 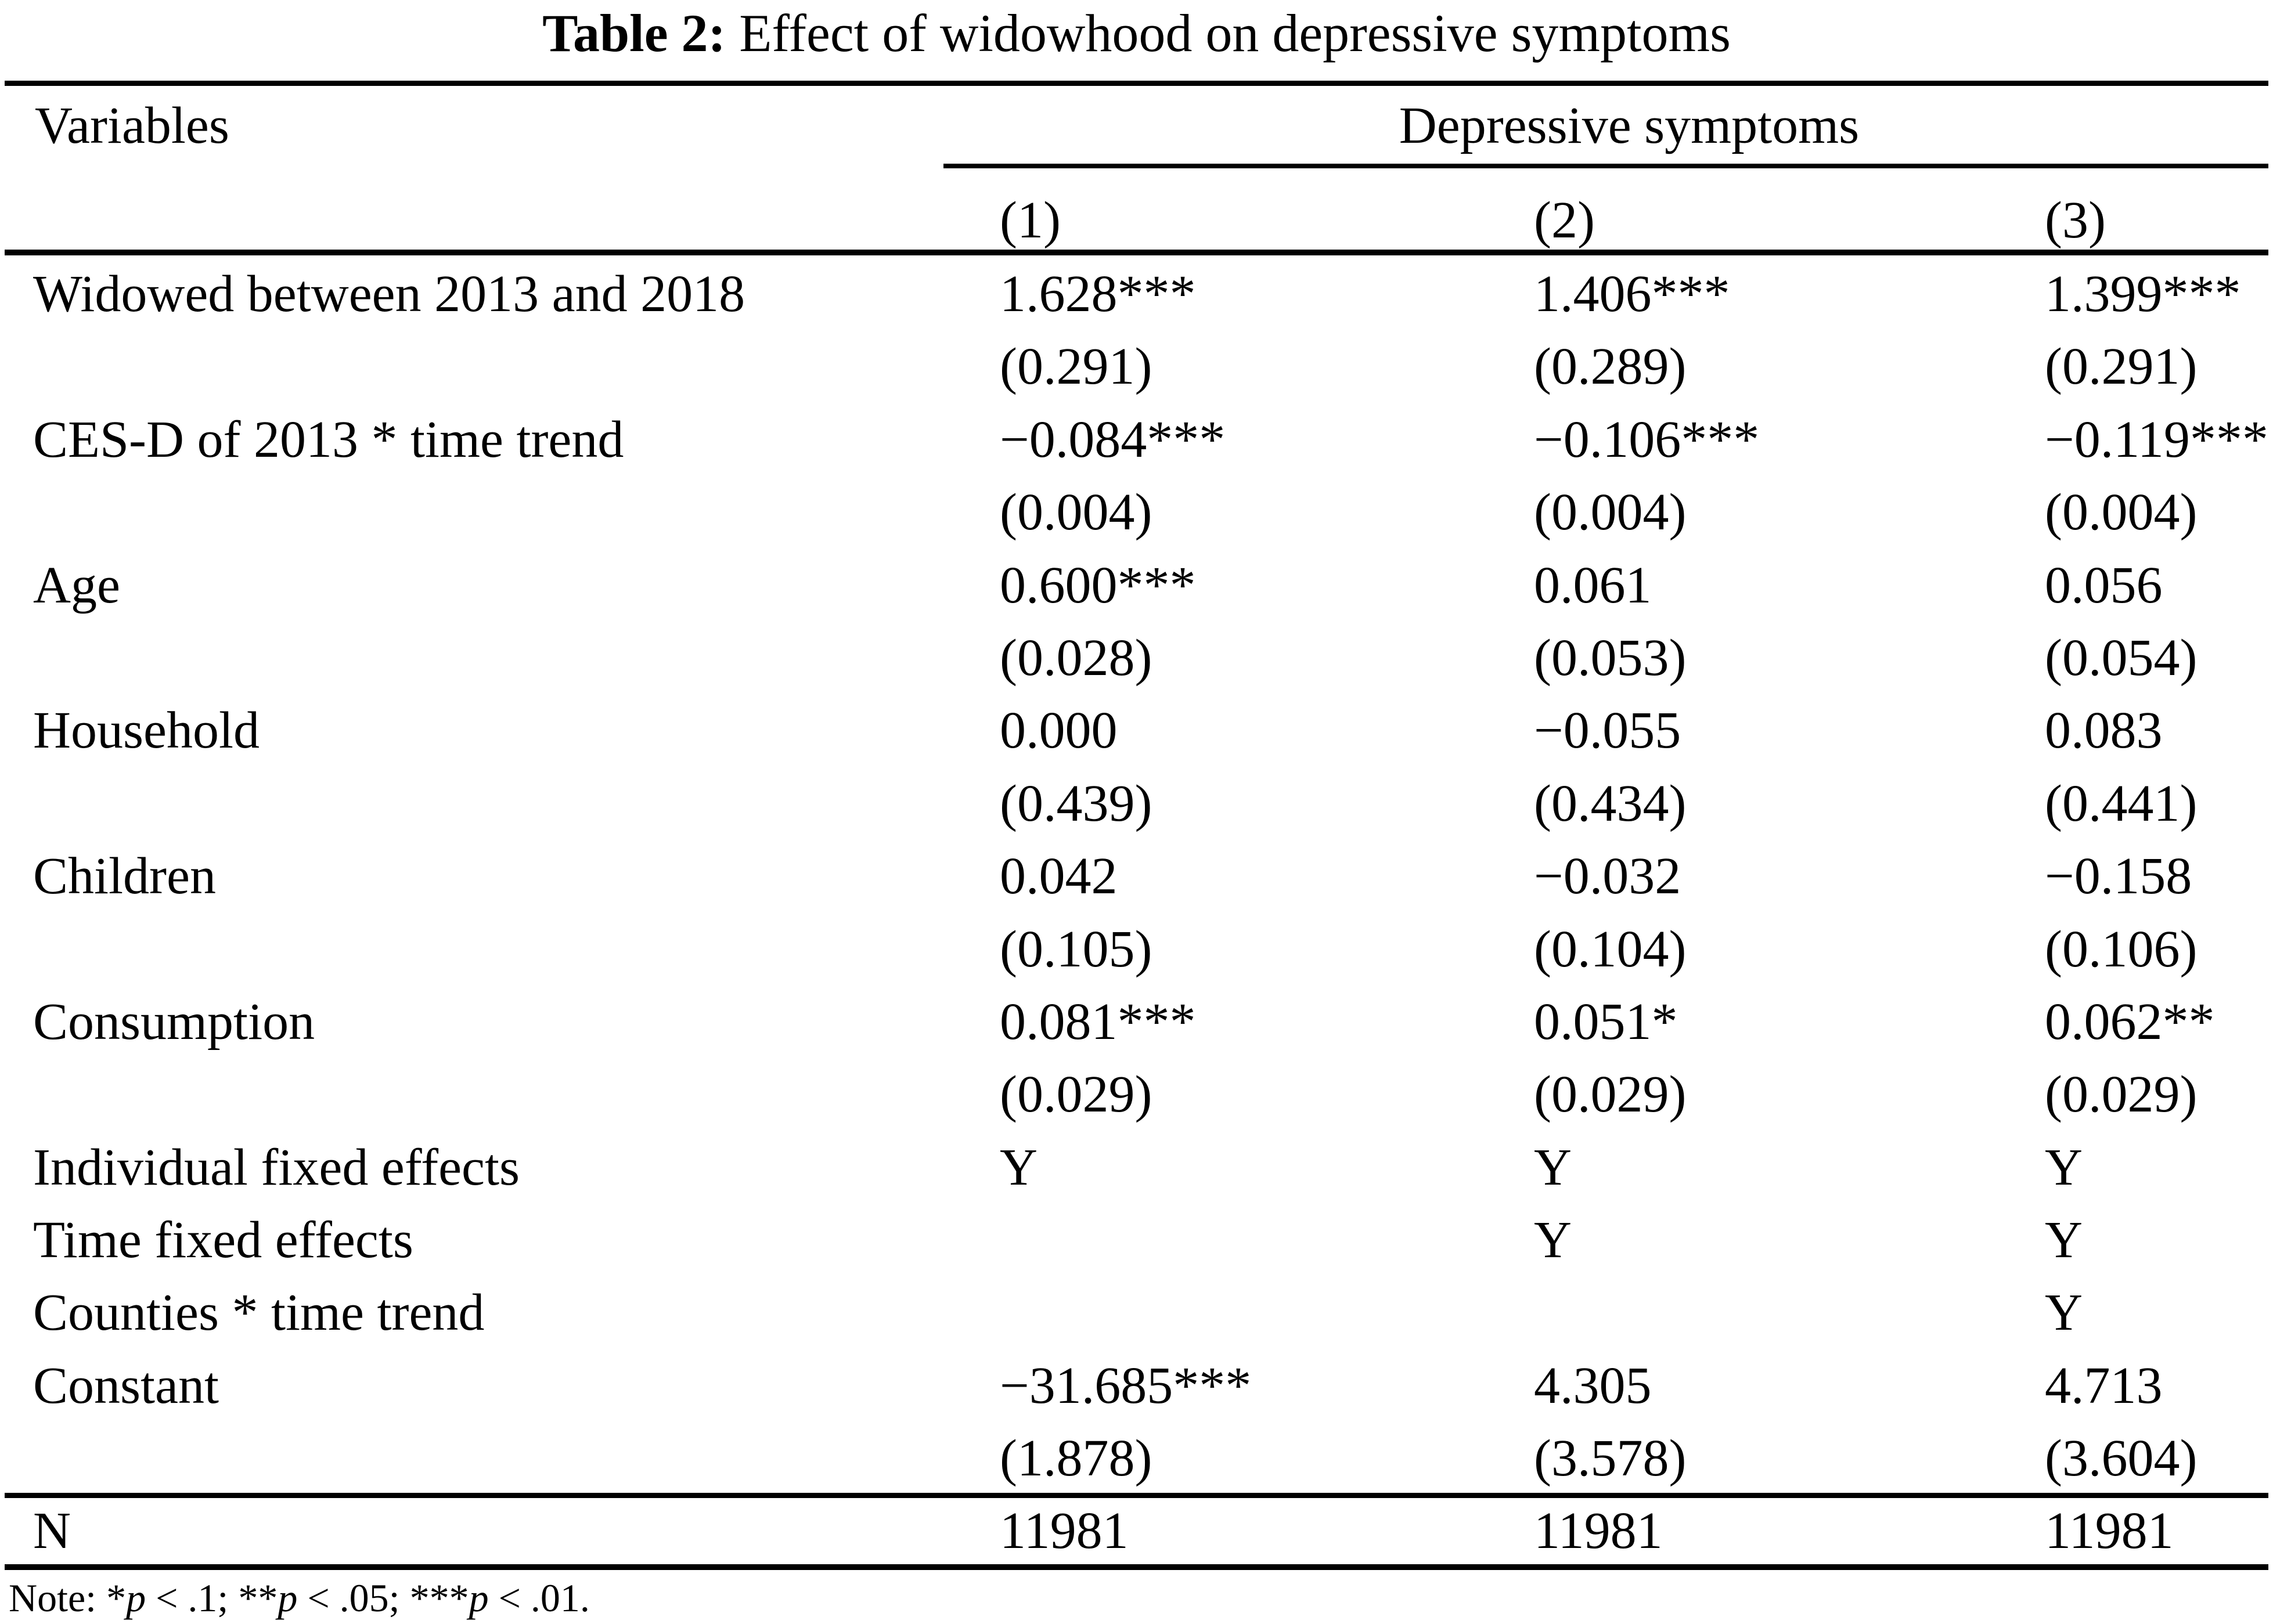 I want to click on row-label: N, so click(x=52, y=1531).